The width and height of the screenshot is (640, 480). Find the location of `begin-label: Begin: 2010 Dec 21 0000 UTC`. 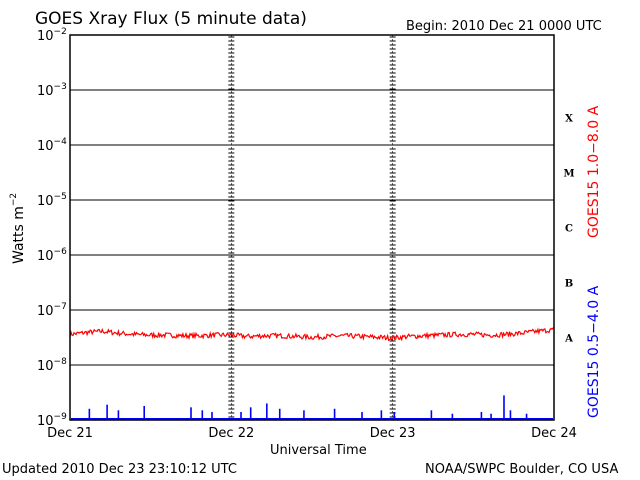

begin-label: Begin: 2010 Dec 21 0000 UTC is located at coordinates (504, 26).